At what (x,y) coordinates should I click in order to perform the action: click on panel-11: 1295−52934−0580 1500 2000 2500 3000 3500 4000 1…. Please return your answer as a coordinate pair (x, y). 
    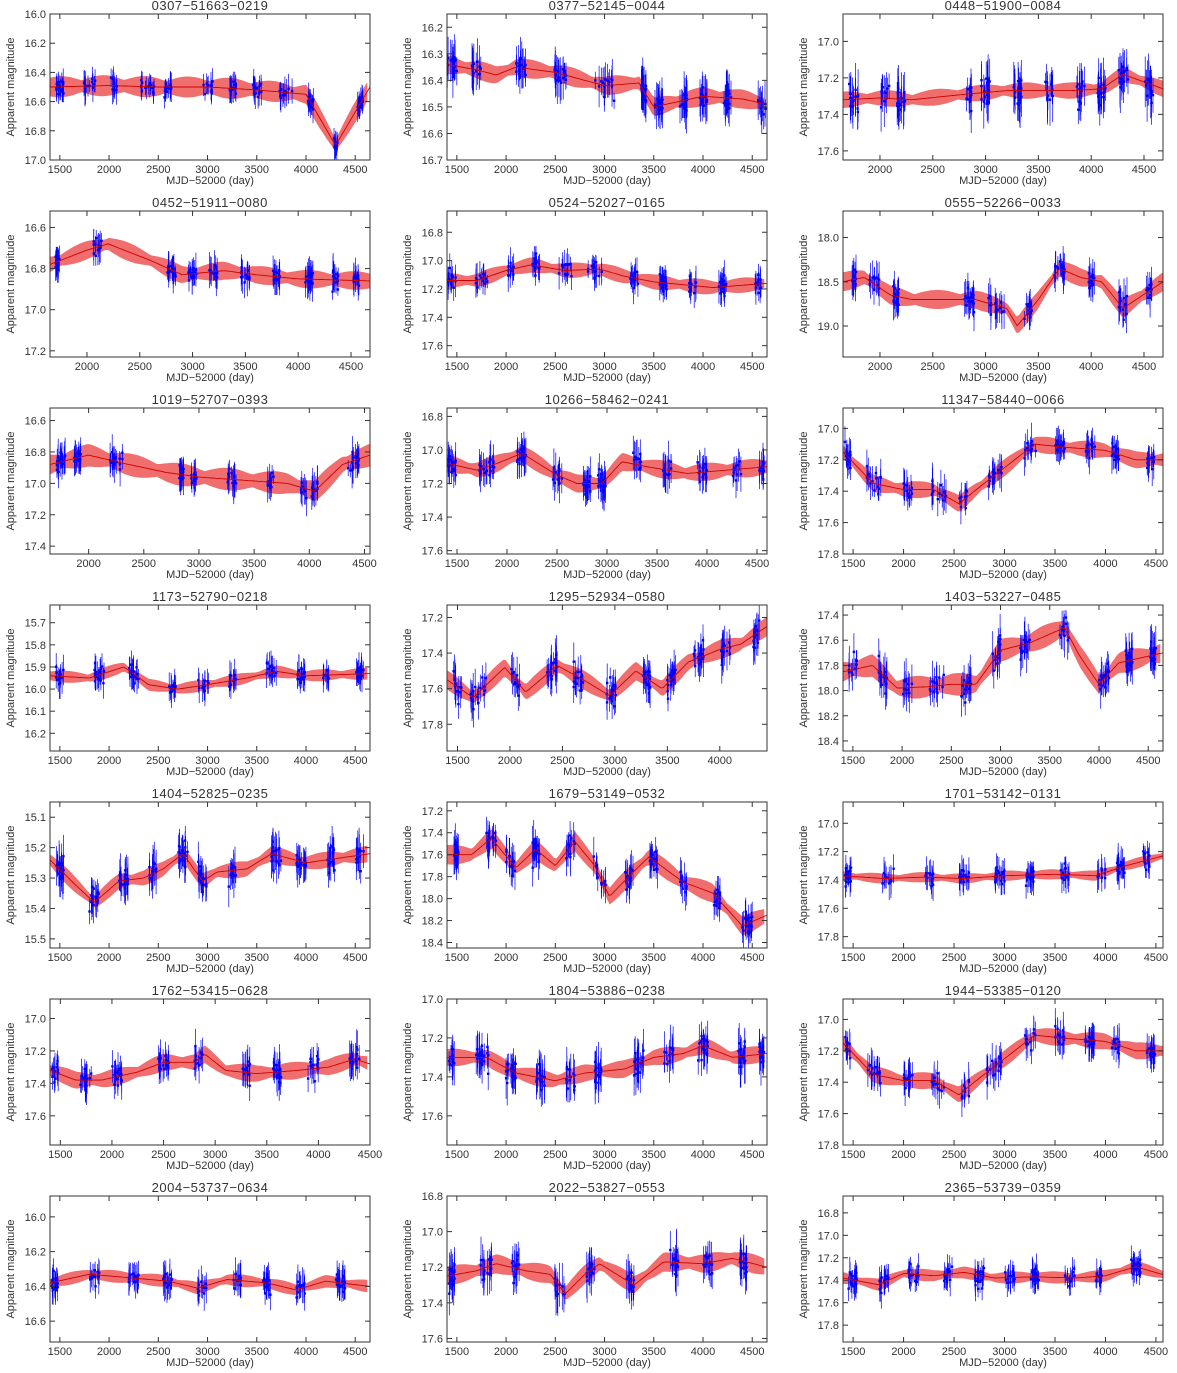
    Looking at the image, I should click on (585, 683).